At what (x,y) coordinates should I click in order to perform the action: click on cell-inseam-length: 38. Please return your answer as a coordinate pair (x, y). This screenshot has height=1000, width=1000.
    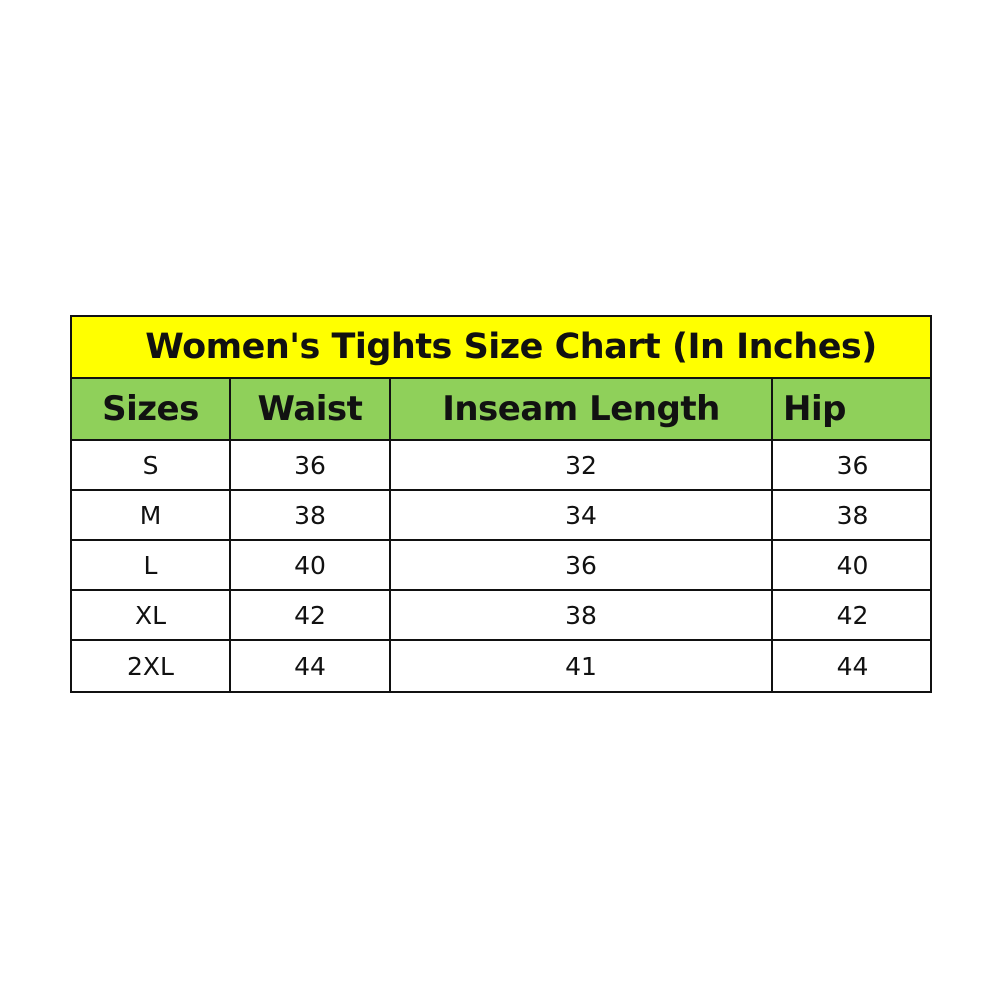
    Looking at the image, I should click on (582, 615).